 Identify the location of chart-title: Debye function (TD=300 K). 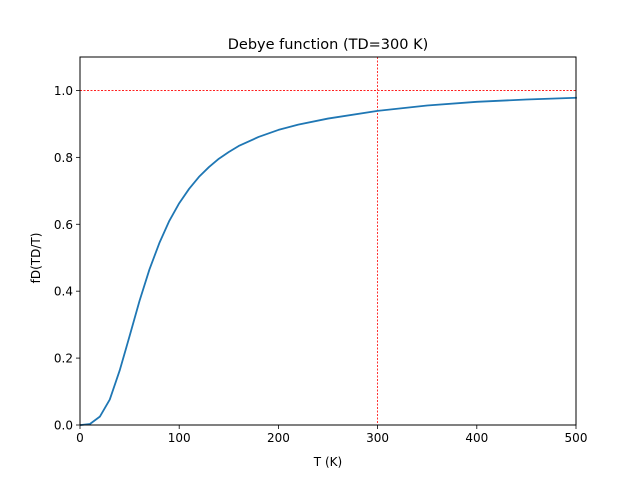
(328, 45).